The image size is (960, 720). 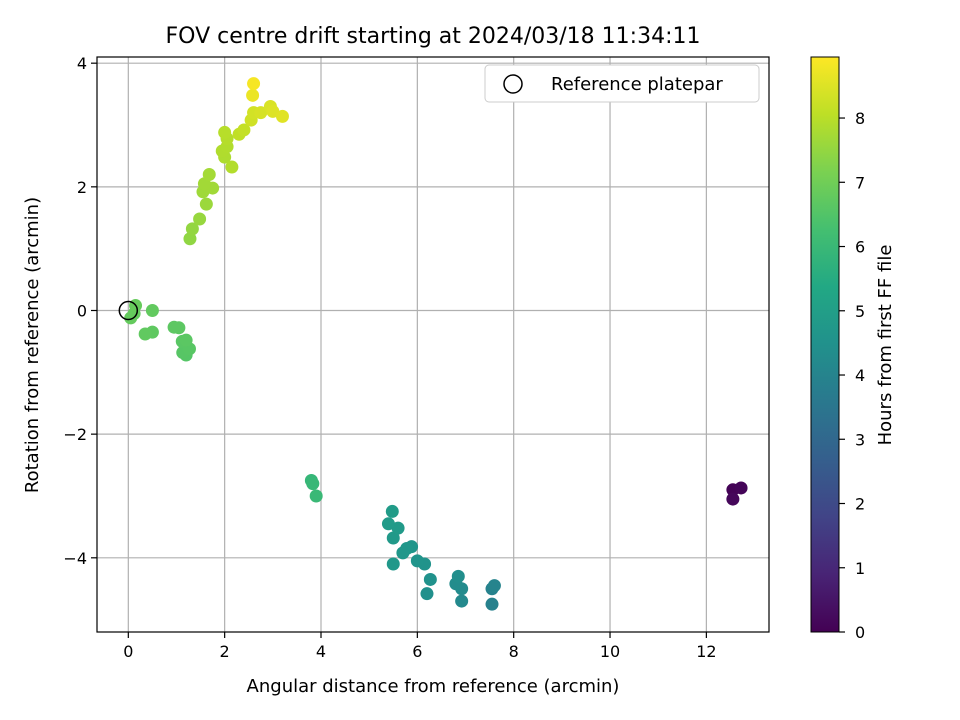 What do you see at coordinates (860, 439) in the screenshot?
I see `colorbar-tick-label: 3` at bounding box center [860, 439].